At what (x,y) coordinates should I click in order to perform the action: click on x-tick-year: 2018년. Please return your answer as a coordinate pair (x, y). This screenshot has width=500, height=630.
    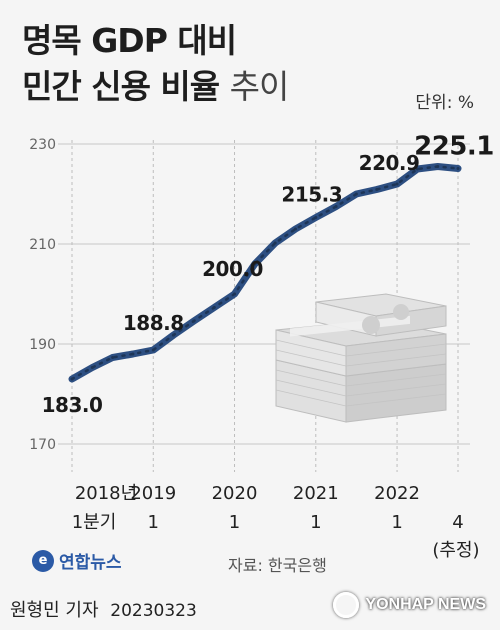
    Looking at the image, I should click on (106, 493).